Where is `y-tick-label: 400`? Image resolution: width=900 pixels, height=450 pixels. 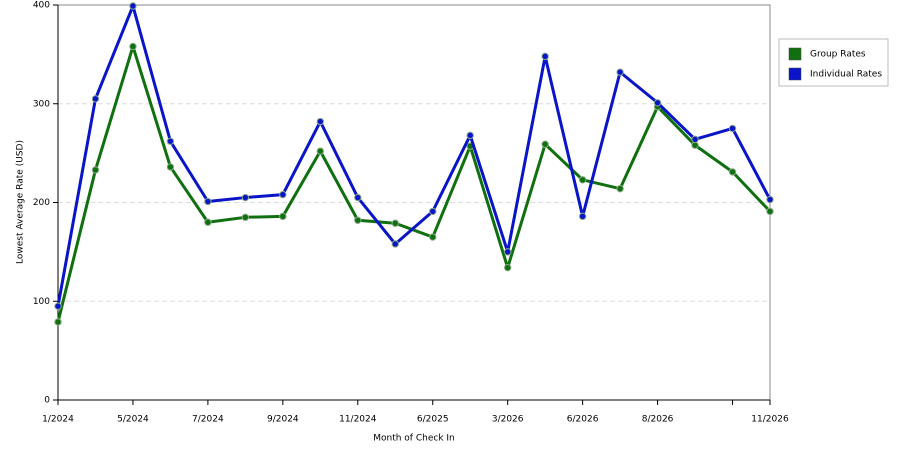 y-tick-label: 400 is located at coordinates (41, 6).